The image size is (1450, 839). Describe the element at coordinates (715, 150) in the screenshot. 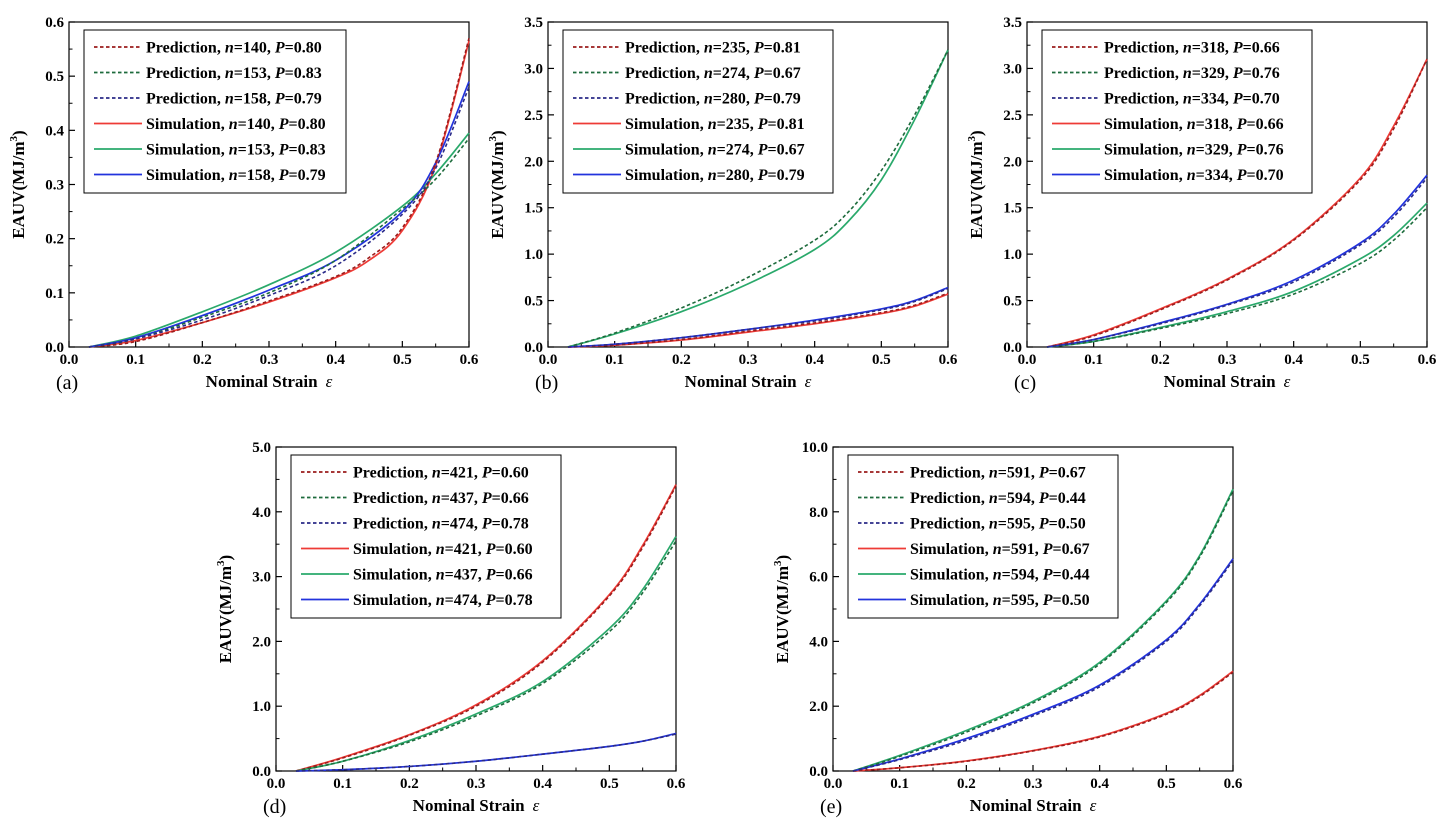

I see `legend-entry: Simulation, n=274, P=0.67` at that location.